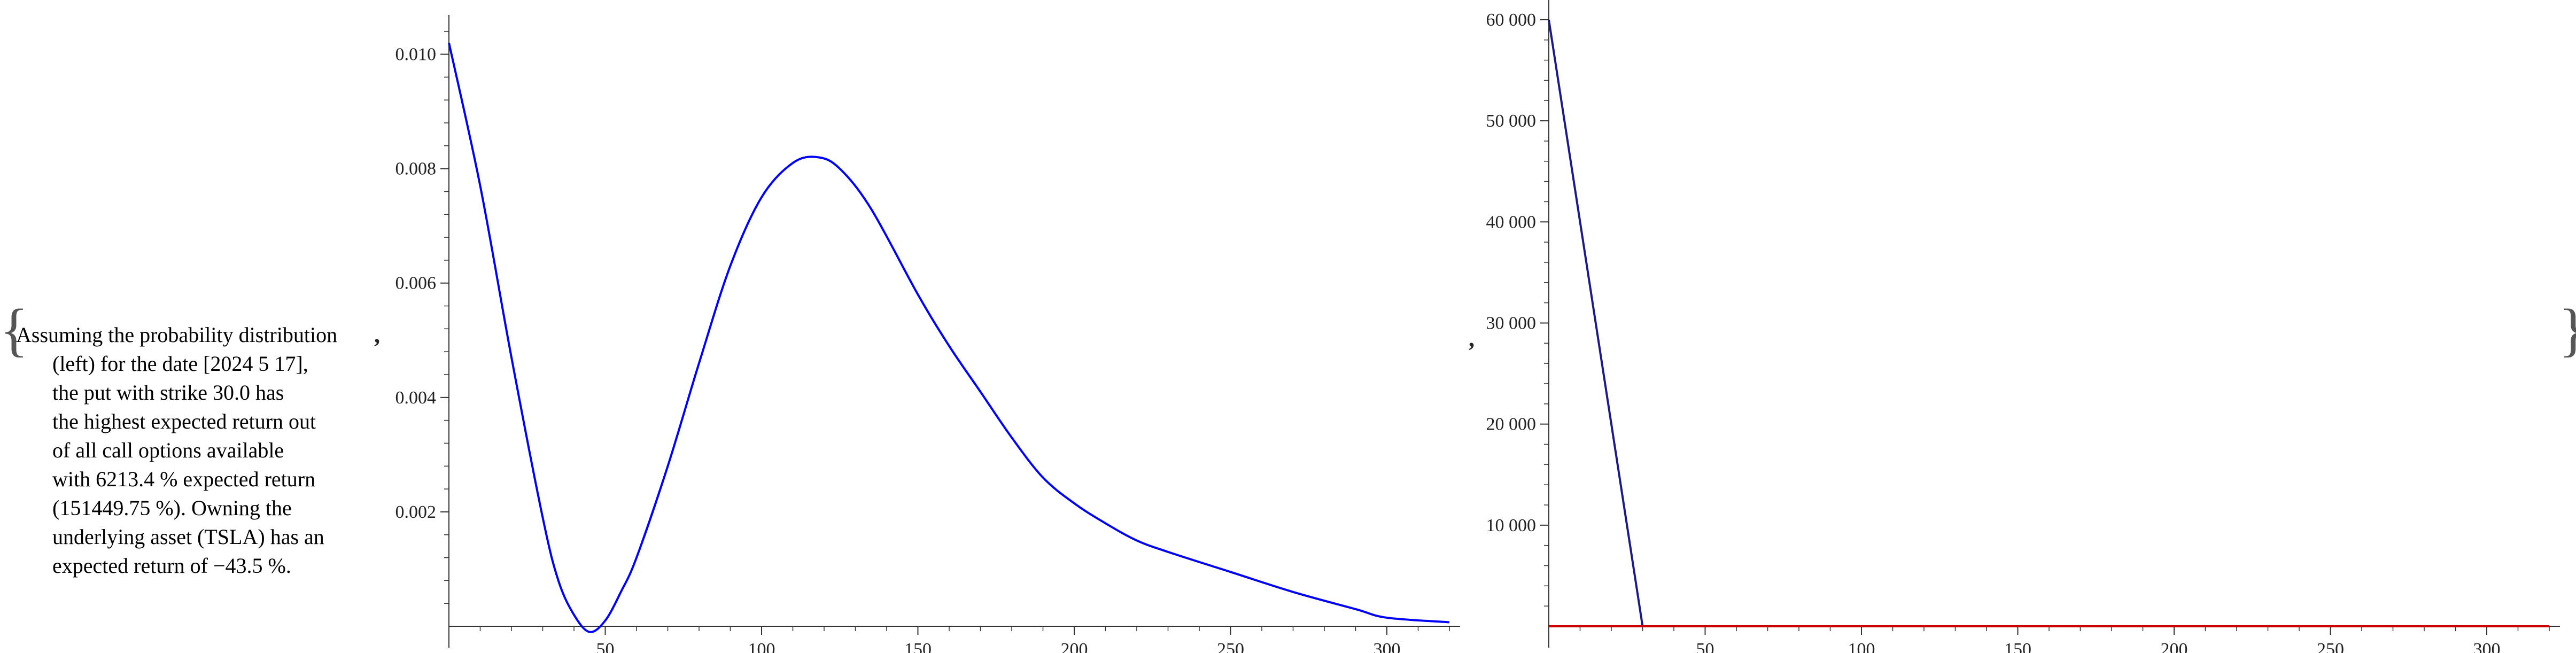  What do you see at coordinates (416, 283) in the screenshot?
I see `y-tick-label: 0.006` at bounding box center [416, 283].